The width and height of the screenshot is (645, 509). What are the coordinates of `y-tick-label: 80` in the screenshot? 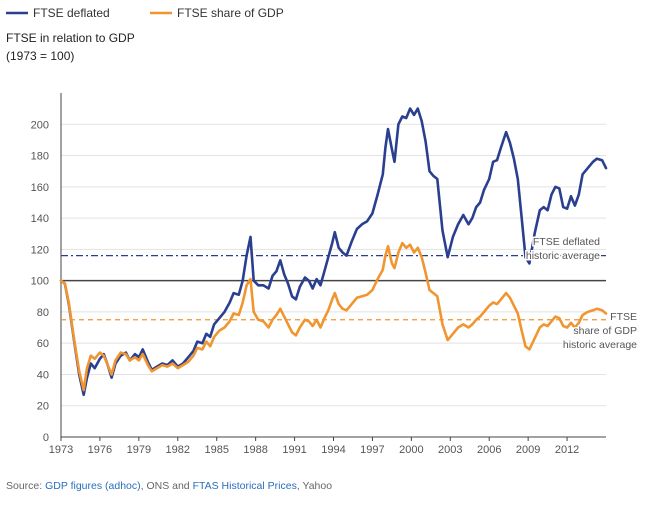 It's located at (43, 313).